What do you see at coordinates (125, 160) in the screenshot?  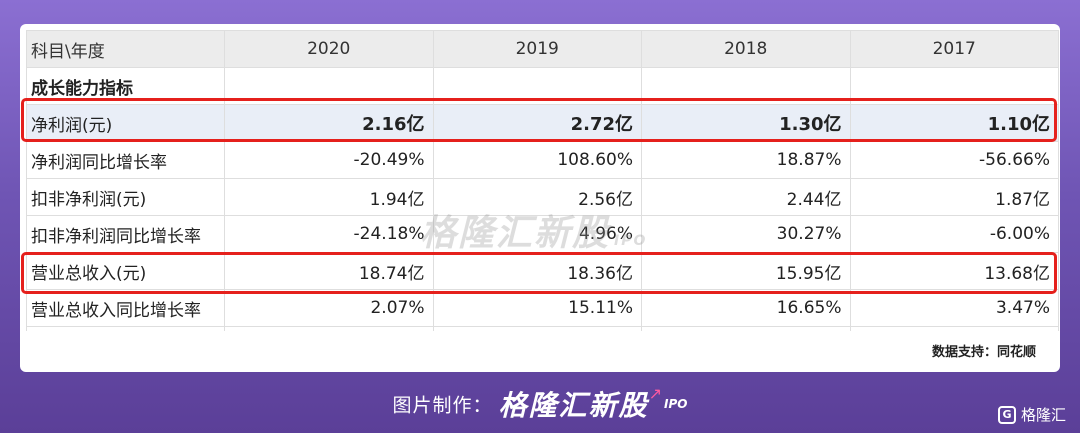 I see `row-label: 净利润同比增长率` at bounding box center [125, 160].